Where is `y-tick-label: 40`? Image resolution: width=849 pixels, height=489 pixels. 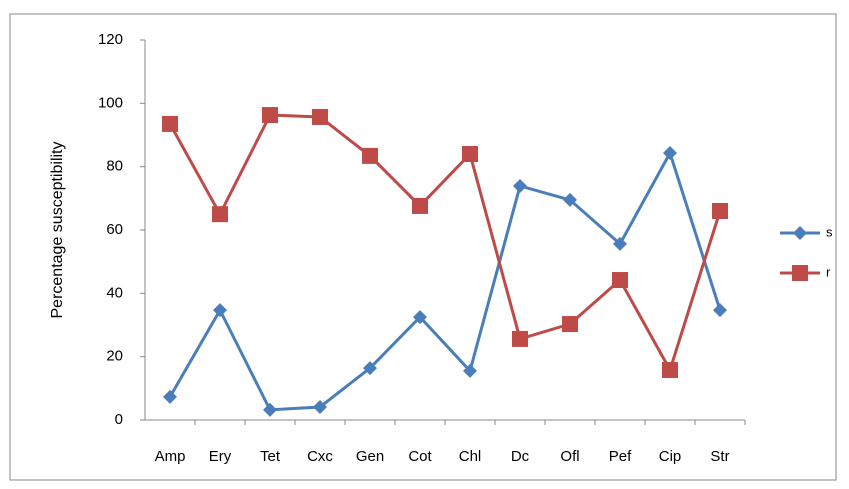 y-tick-label: 40 is located at coordinates (114, 292).